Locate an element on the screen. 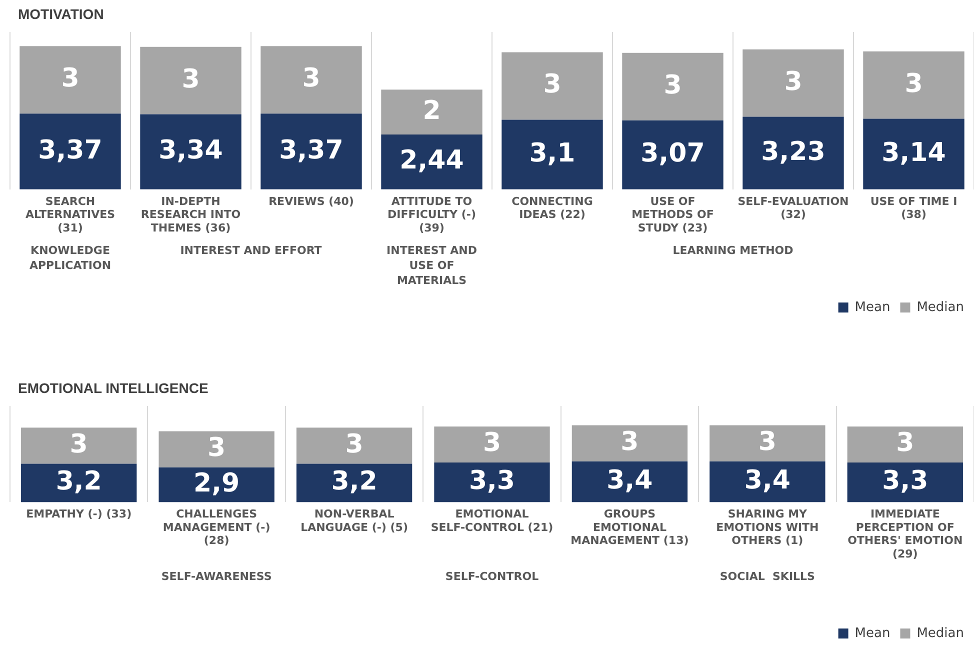  data-label: 2,9 is located at coordinates (217, 483).